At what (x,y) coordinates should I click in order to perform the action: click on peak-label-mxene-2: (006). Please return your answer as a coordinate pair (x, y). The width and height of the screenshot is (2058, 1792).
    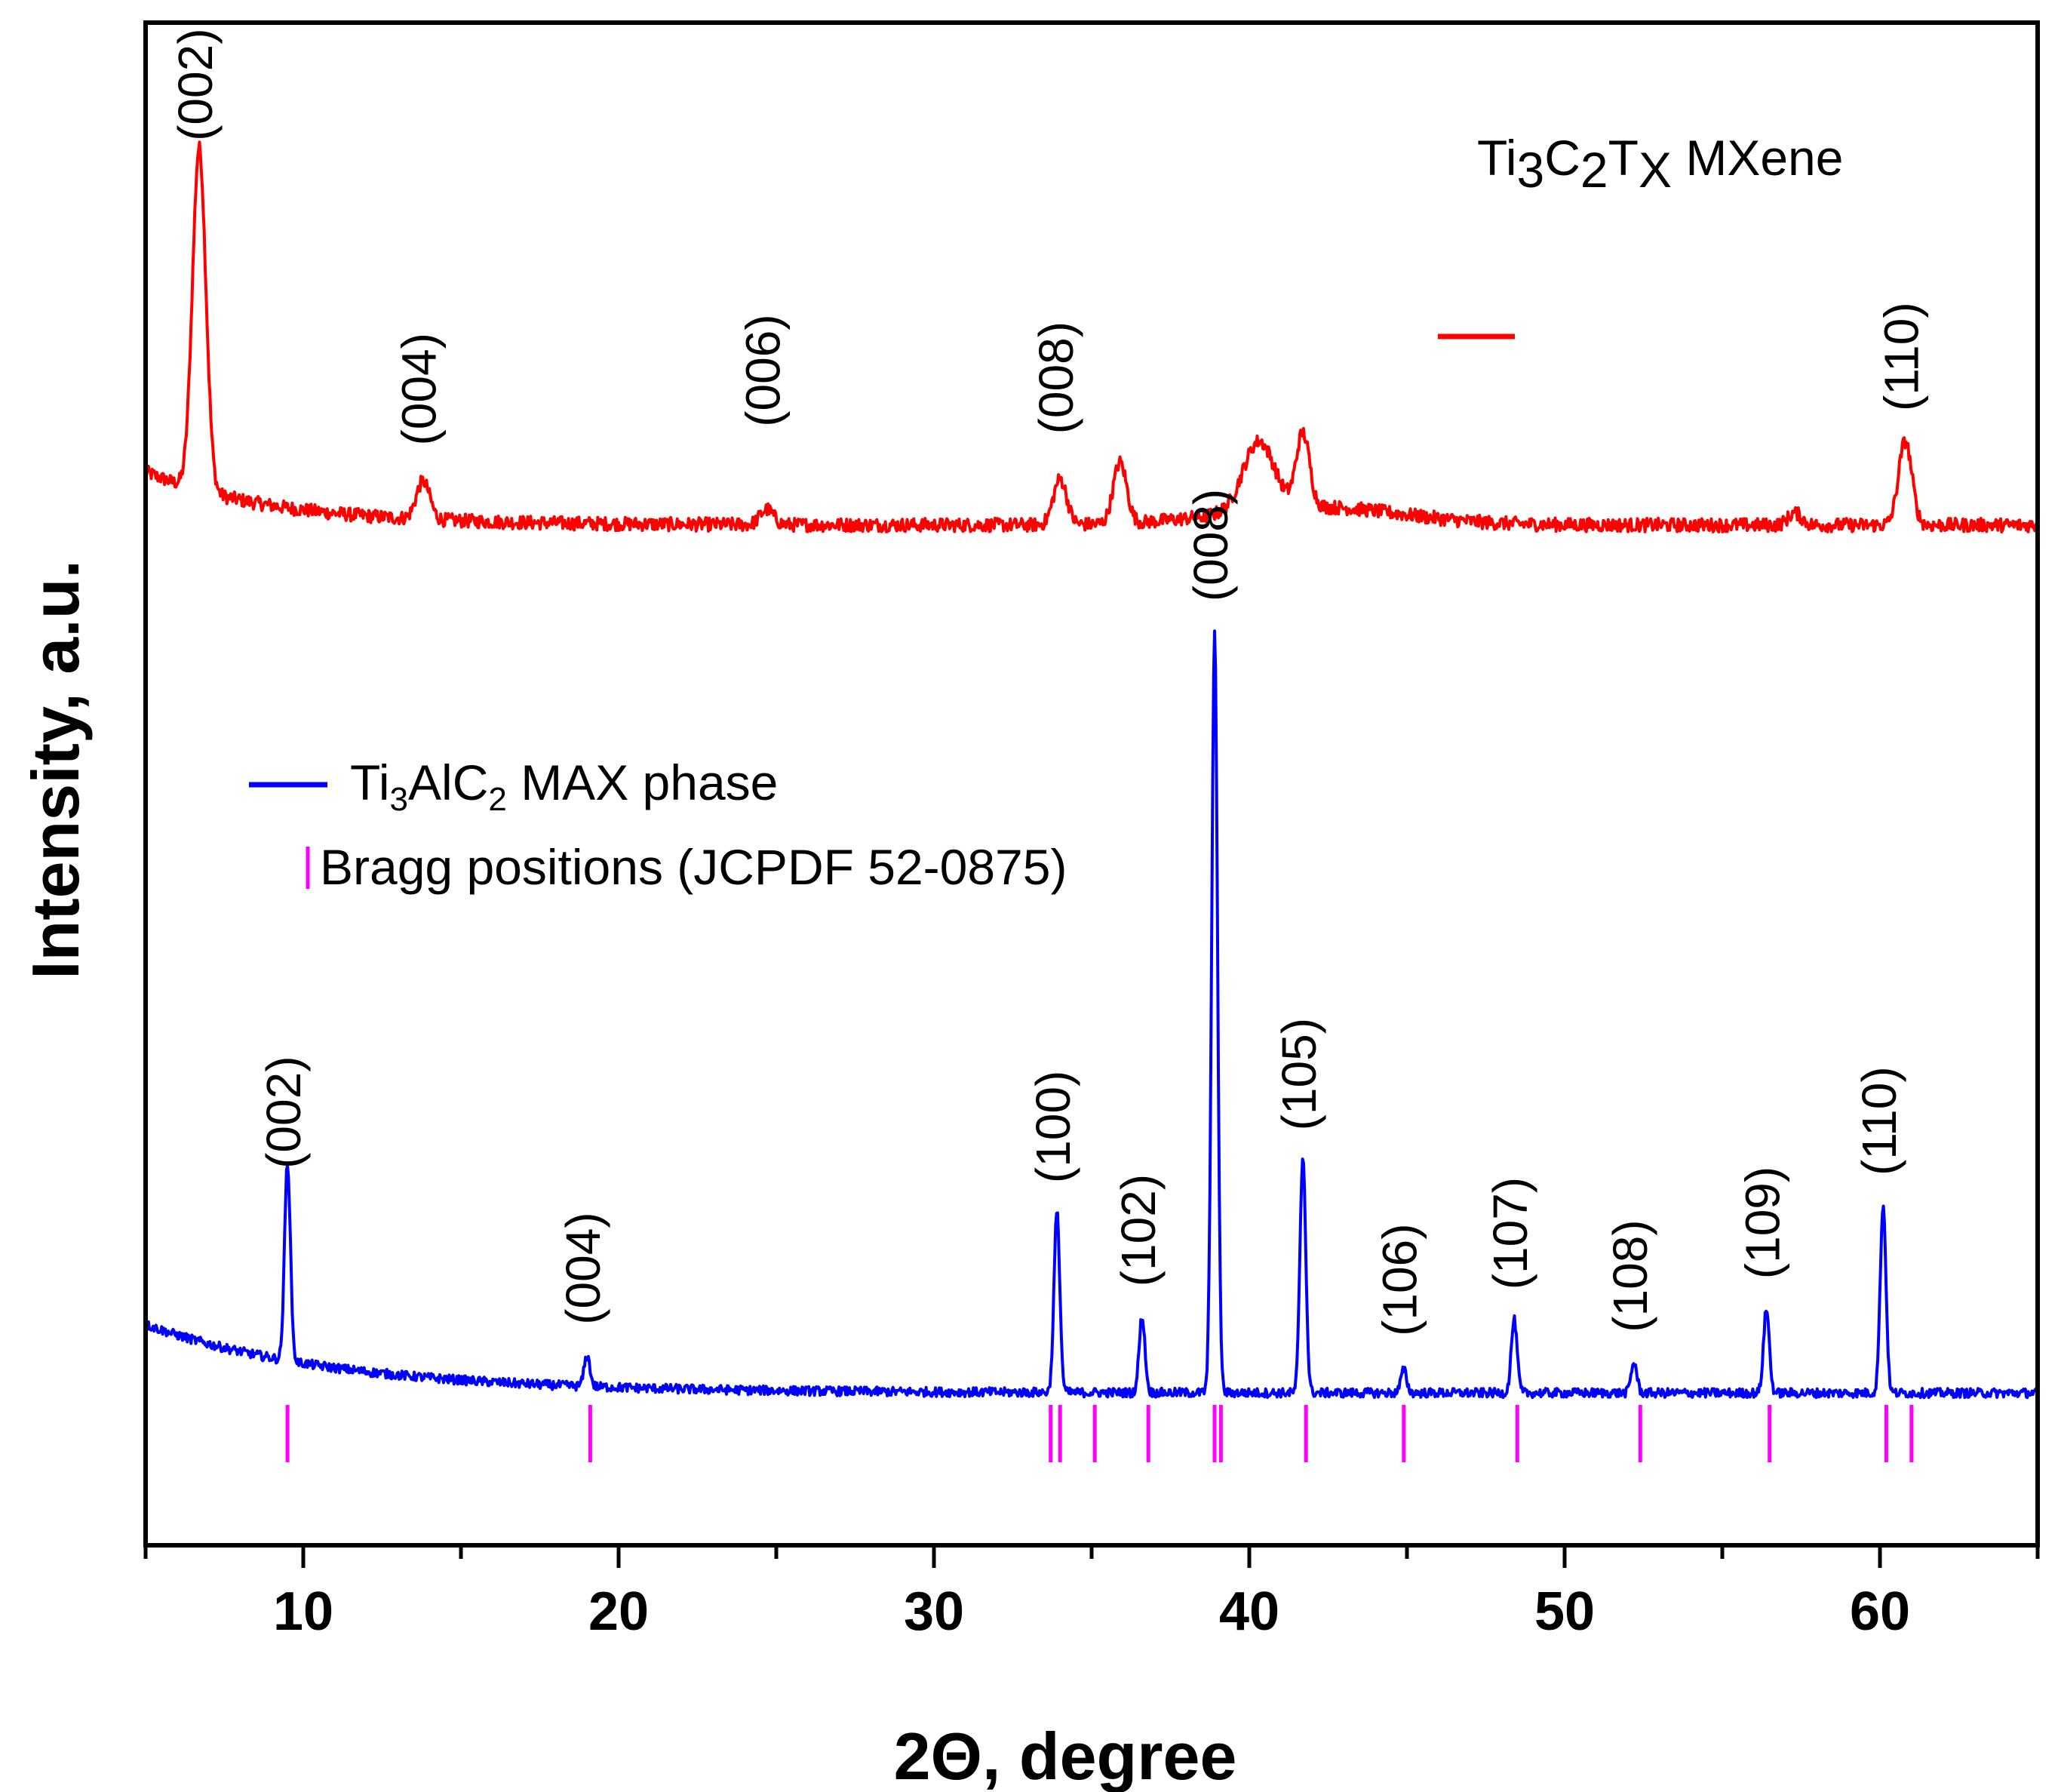
    Looking at the image, I should click on (763, 370).